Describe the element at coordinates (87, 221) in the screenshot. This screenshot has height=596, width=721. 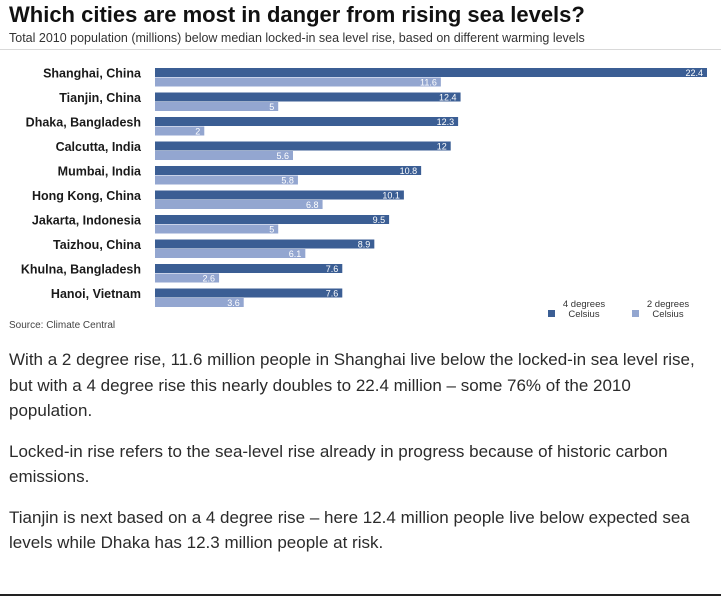
I see `category-label: Jakarta, Indonesia` at that location.